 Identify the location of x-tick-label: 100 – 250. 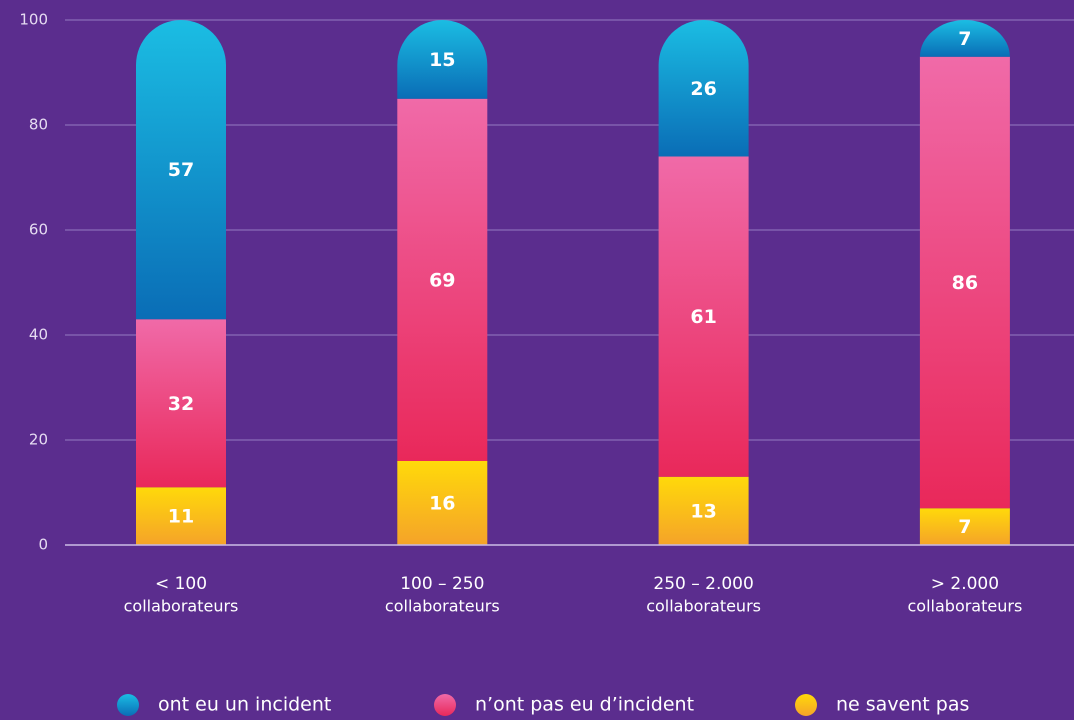
(442, 584).